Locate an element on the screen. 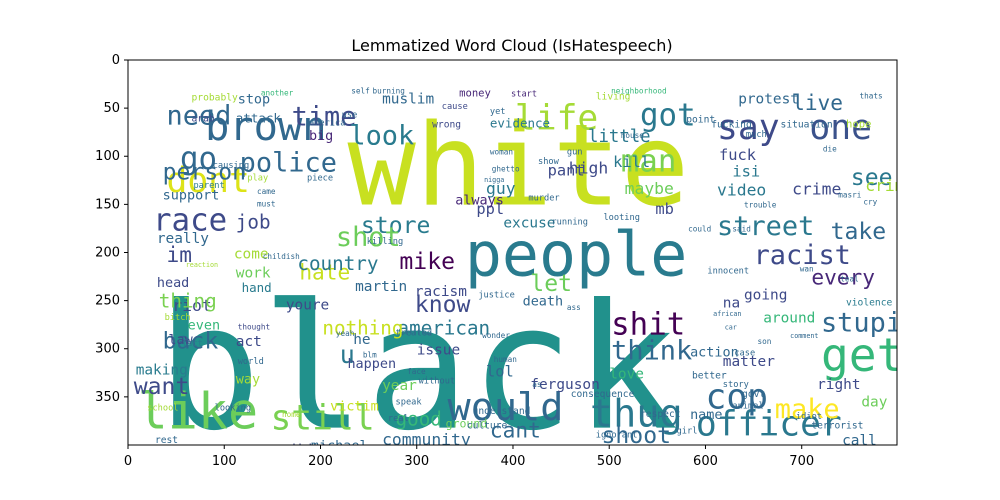 The image size is (1000, 500). word-thug: thug is located at coordinates (636, 414).